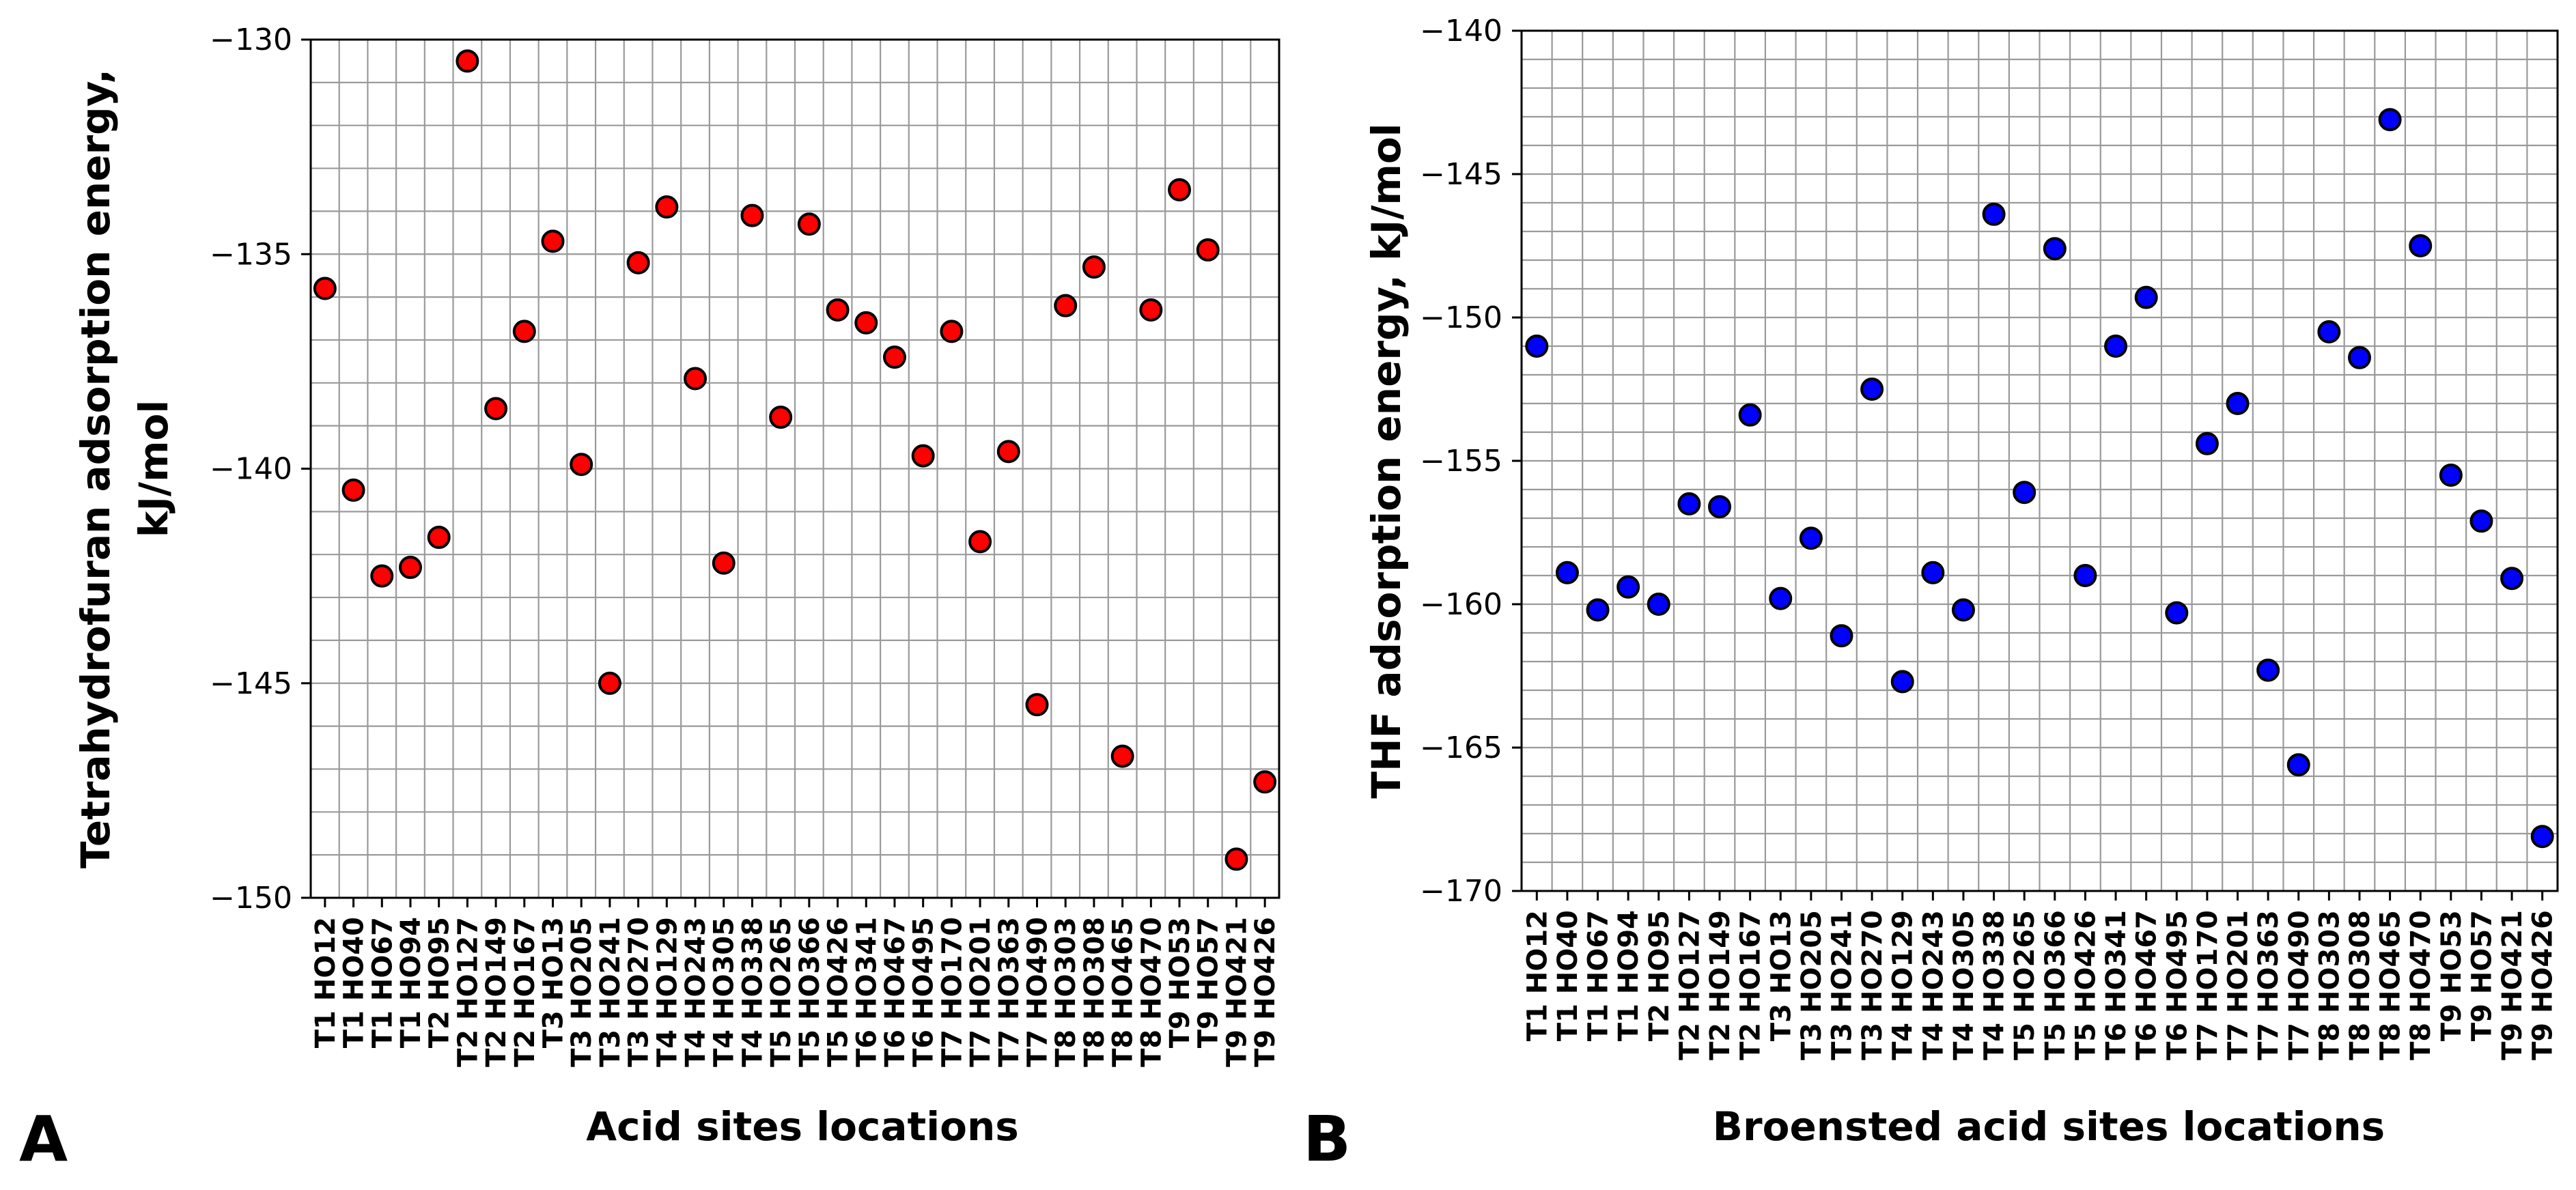 The width and height of the screenshot is (2576, 1190). Describe the element at coordinates (1327, 1139) in the screenshot. I see `panel-label: B` at that location.